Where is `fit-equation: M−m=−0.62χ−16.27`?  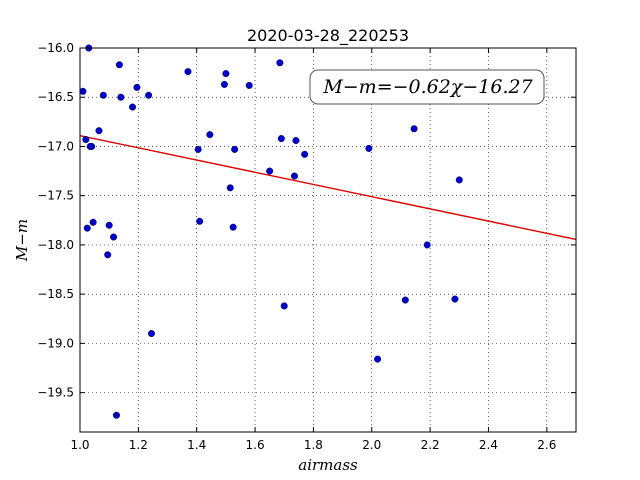 fit-equation: M−m=−0.62χ−16.27 is located at coordinates (427, 87).